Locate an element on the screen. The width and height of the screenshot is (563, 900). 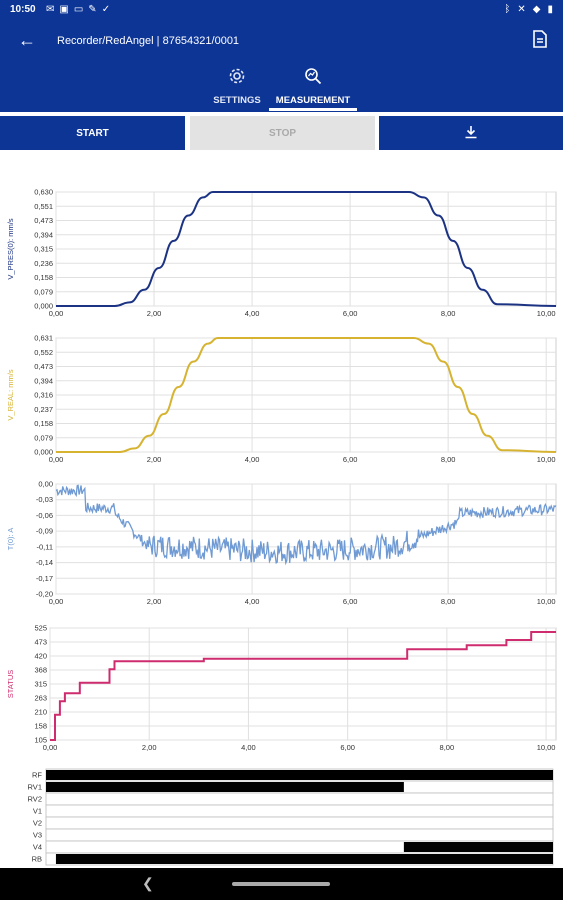
y-tick-label: 0,552 is located at coordinates (43, 352).